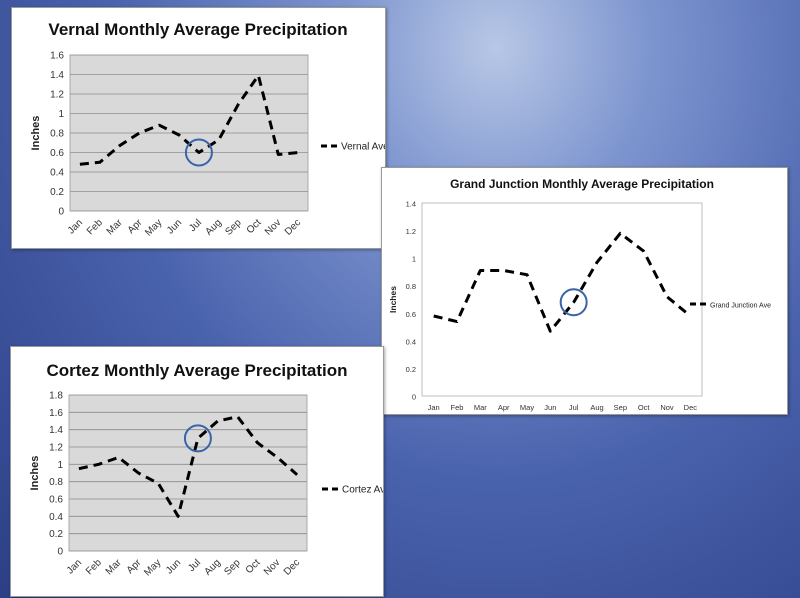 This screenshot has height=598, width=800. Describe the element at coordinates (363, 147) in the screenshot. I see `legend-label: Vernal Ave` at that location.